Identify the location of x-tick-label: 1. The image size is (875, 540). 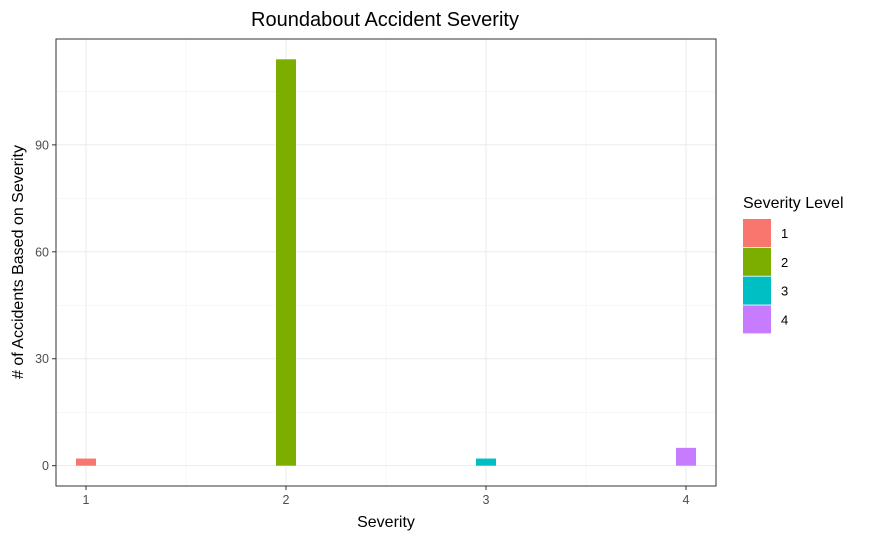
(86, 500).